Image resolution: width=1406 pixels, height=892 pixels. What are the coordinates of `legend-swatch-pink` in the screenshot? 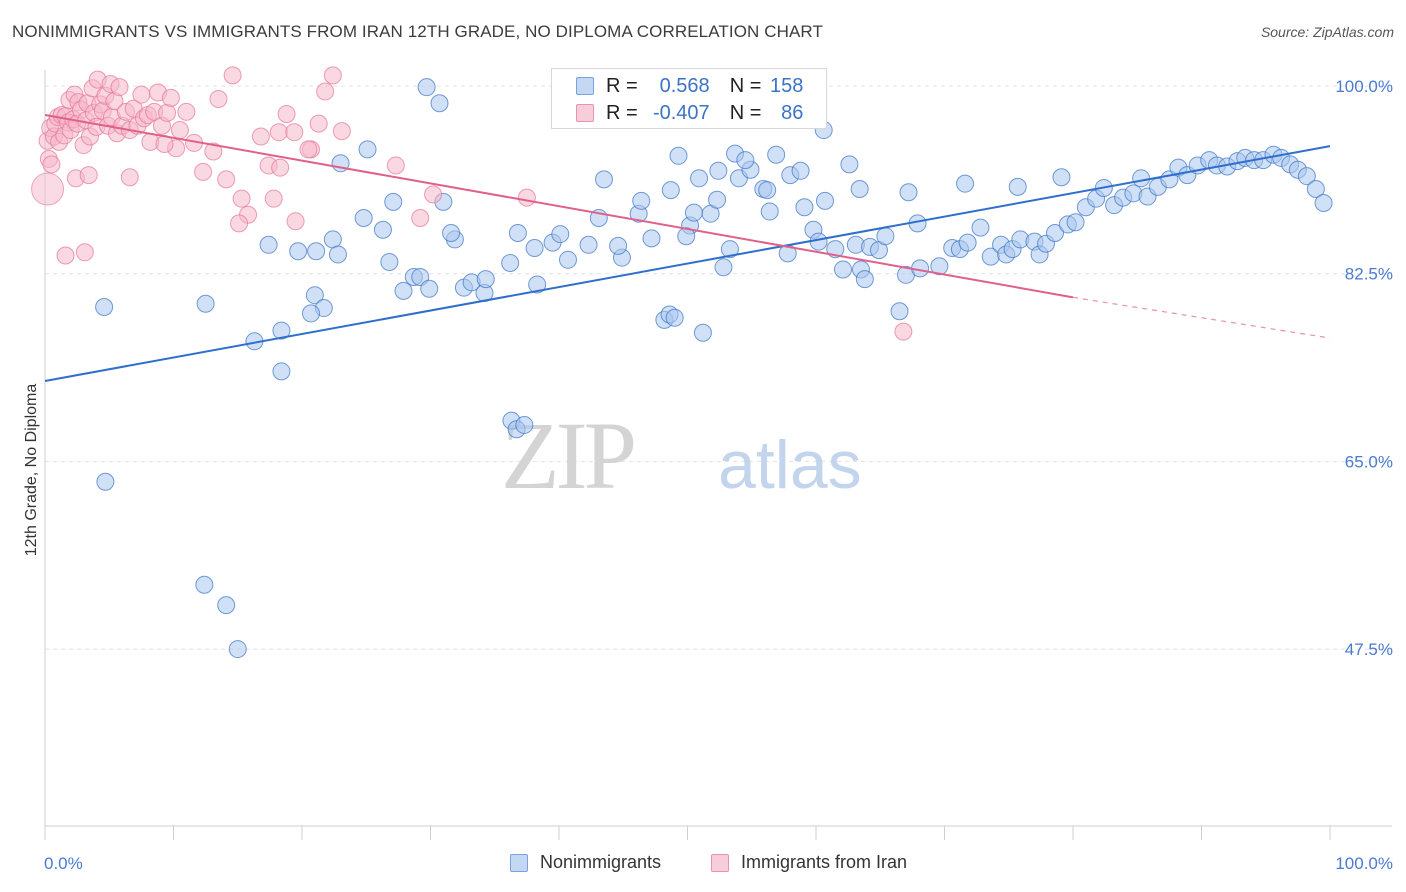 It's located at (585, 113).